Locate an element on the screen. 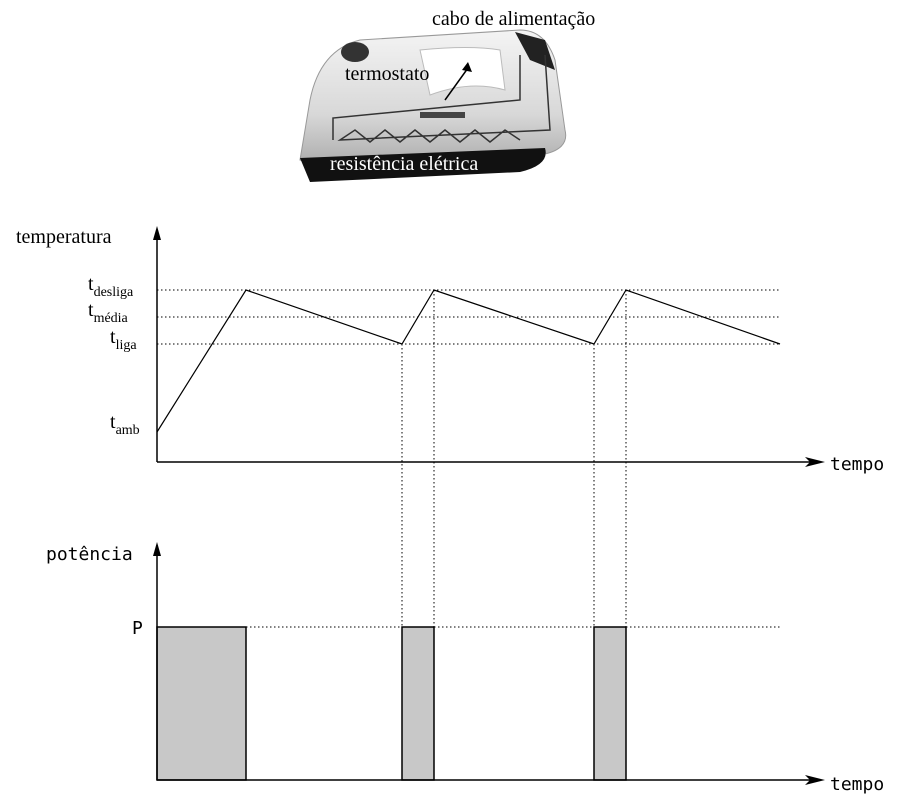 The width and height of the screenshot is (900, 796). label-part: média is located at coordinates (111, 318).